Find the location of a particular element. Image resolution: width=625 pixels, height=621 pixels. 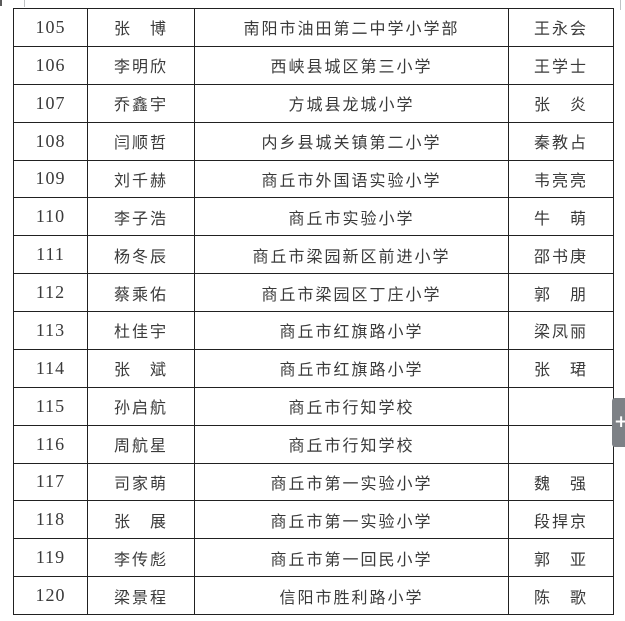

table-row: 119 李传彪 商丘市第一回民小学郭 亚 is located at coordinates (313, 558).